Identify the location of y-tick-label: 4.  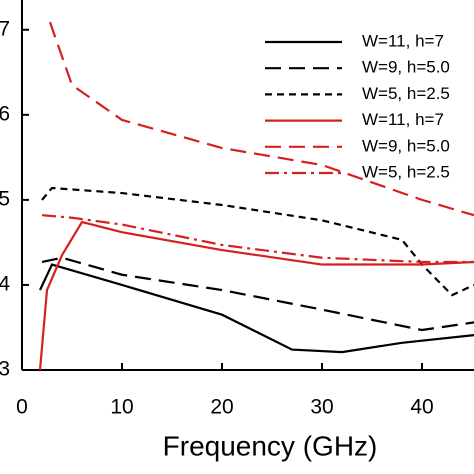
(5, 283).